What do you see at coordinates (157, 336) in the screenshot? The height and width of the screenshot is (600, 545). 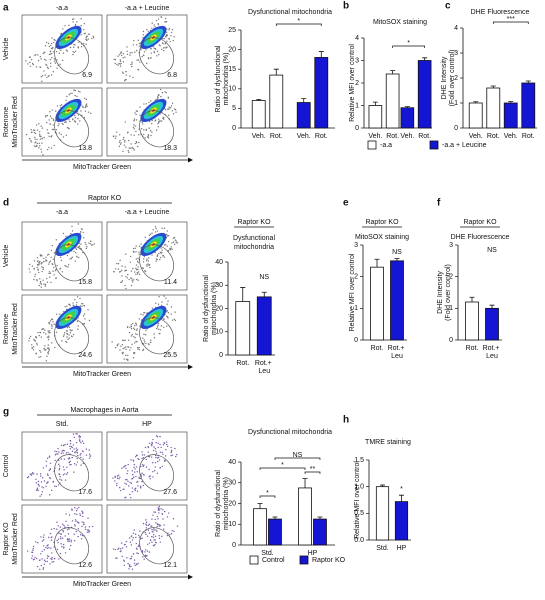 I see `gate` at bounding box center [157, 336].